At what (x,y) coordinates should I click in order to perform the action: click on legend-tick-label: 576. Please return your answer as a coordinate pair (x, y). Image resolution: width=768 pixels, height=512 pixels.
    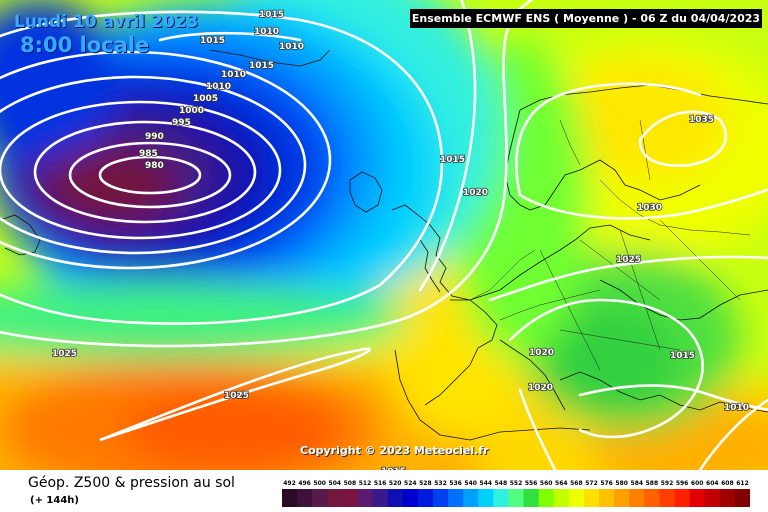
    Looking at the image, I should click on (606, 483).